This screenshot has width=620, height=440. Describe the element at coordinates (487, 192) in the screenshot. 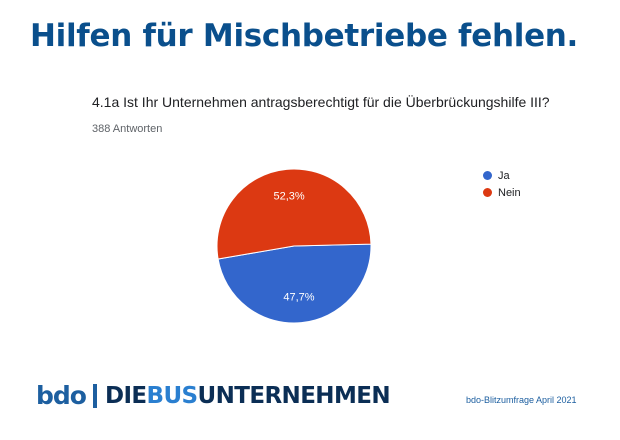

I see `legend-swatch-nein` at that location.